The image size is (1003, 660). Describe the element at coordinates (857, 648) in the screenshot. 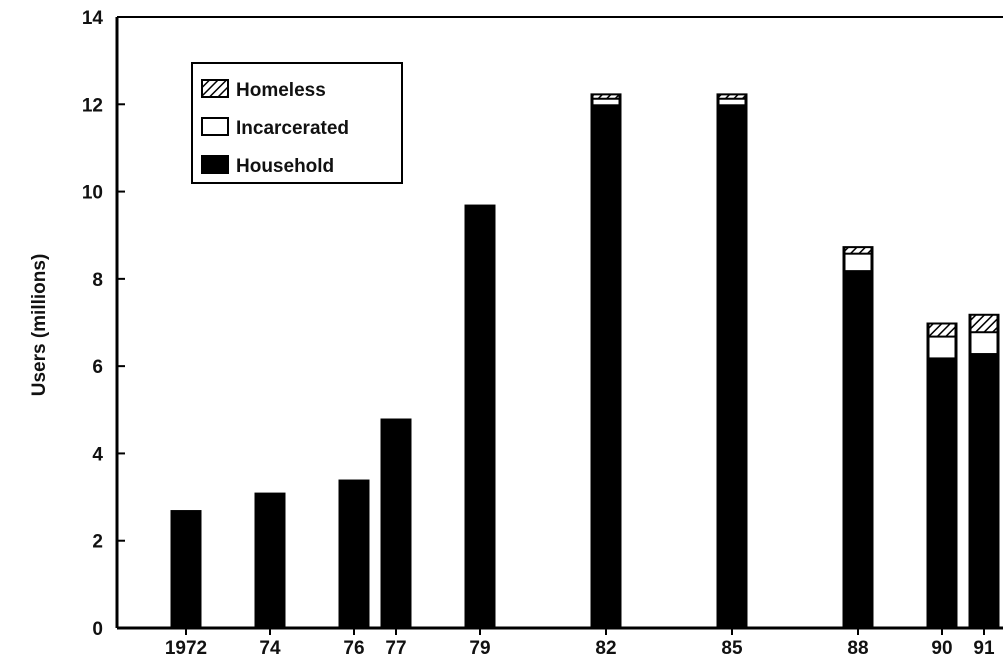

I see `x-tick-label: 88` at that location.